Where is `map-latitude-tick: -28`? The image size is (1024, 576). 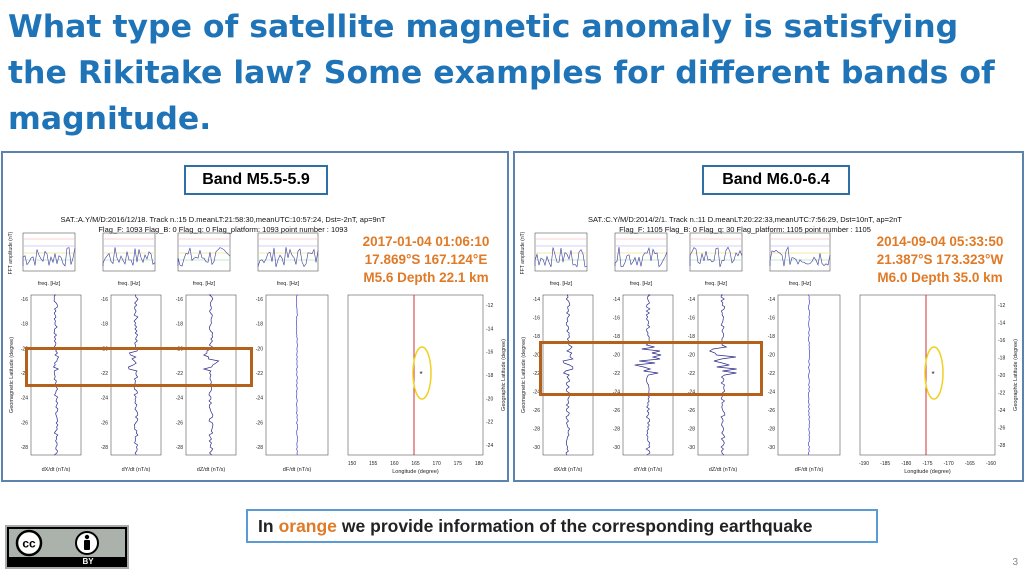 map-latitude-tick: -28 is located at coordinates (1001, 446).